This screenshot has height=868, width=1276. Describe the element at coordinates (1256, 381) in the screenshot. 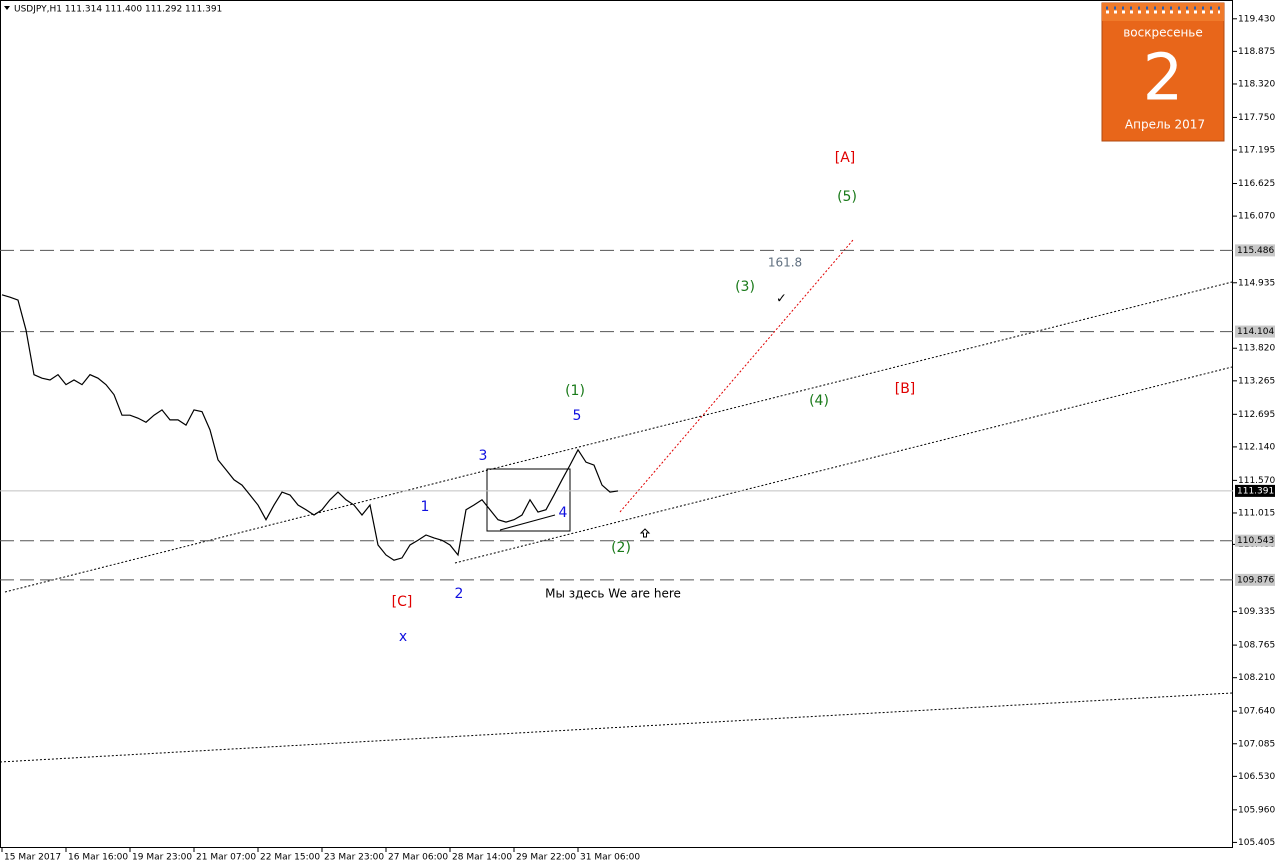

I see `y-tick-label: 113.265` at that location.